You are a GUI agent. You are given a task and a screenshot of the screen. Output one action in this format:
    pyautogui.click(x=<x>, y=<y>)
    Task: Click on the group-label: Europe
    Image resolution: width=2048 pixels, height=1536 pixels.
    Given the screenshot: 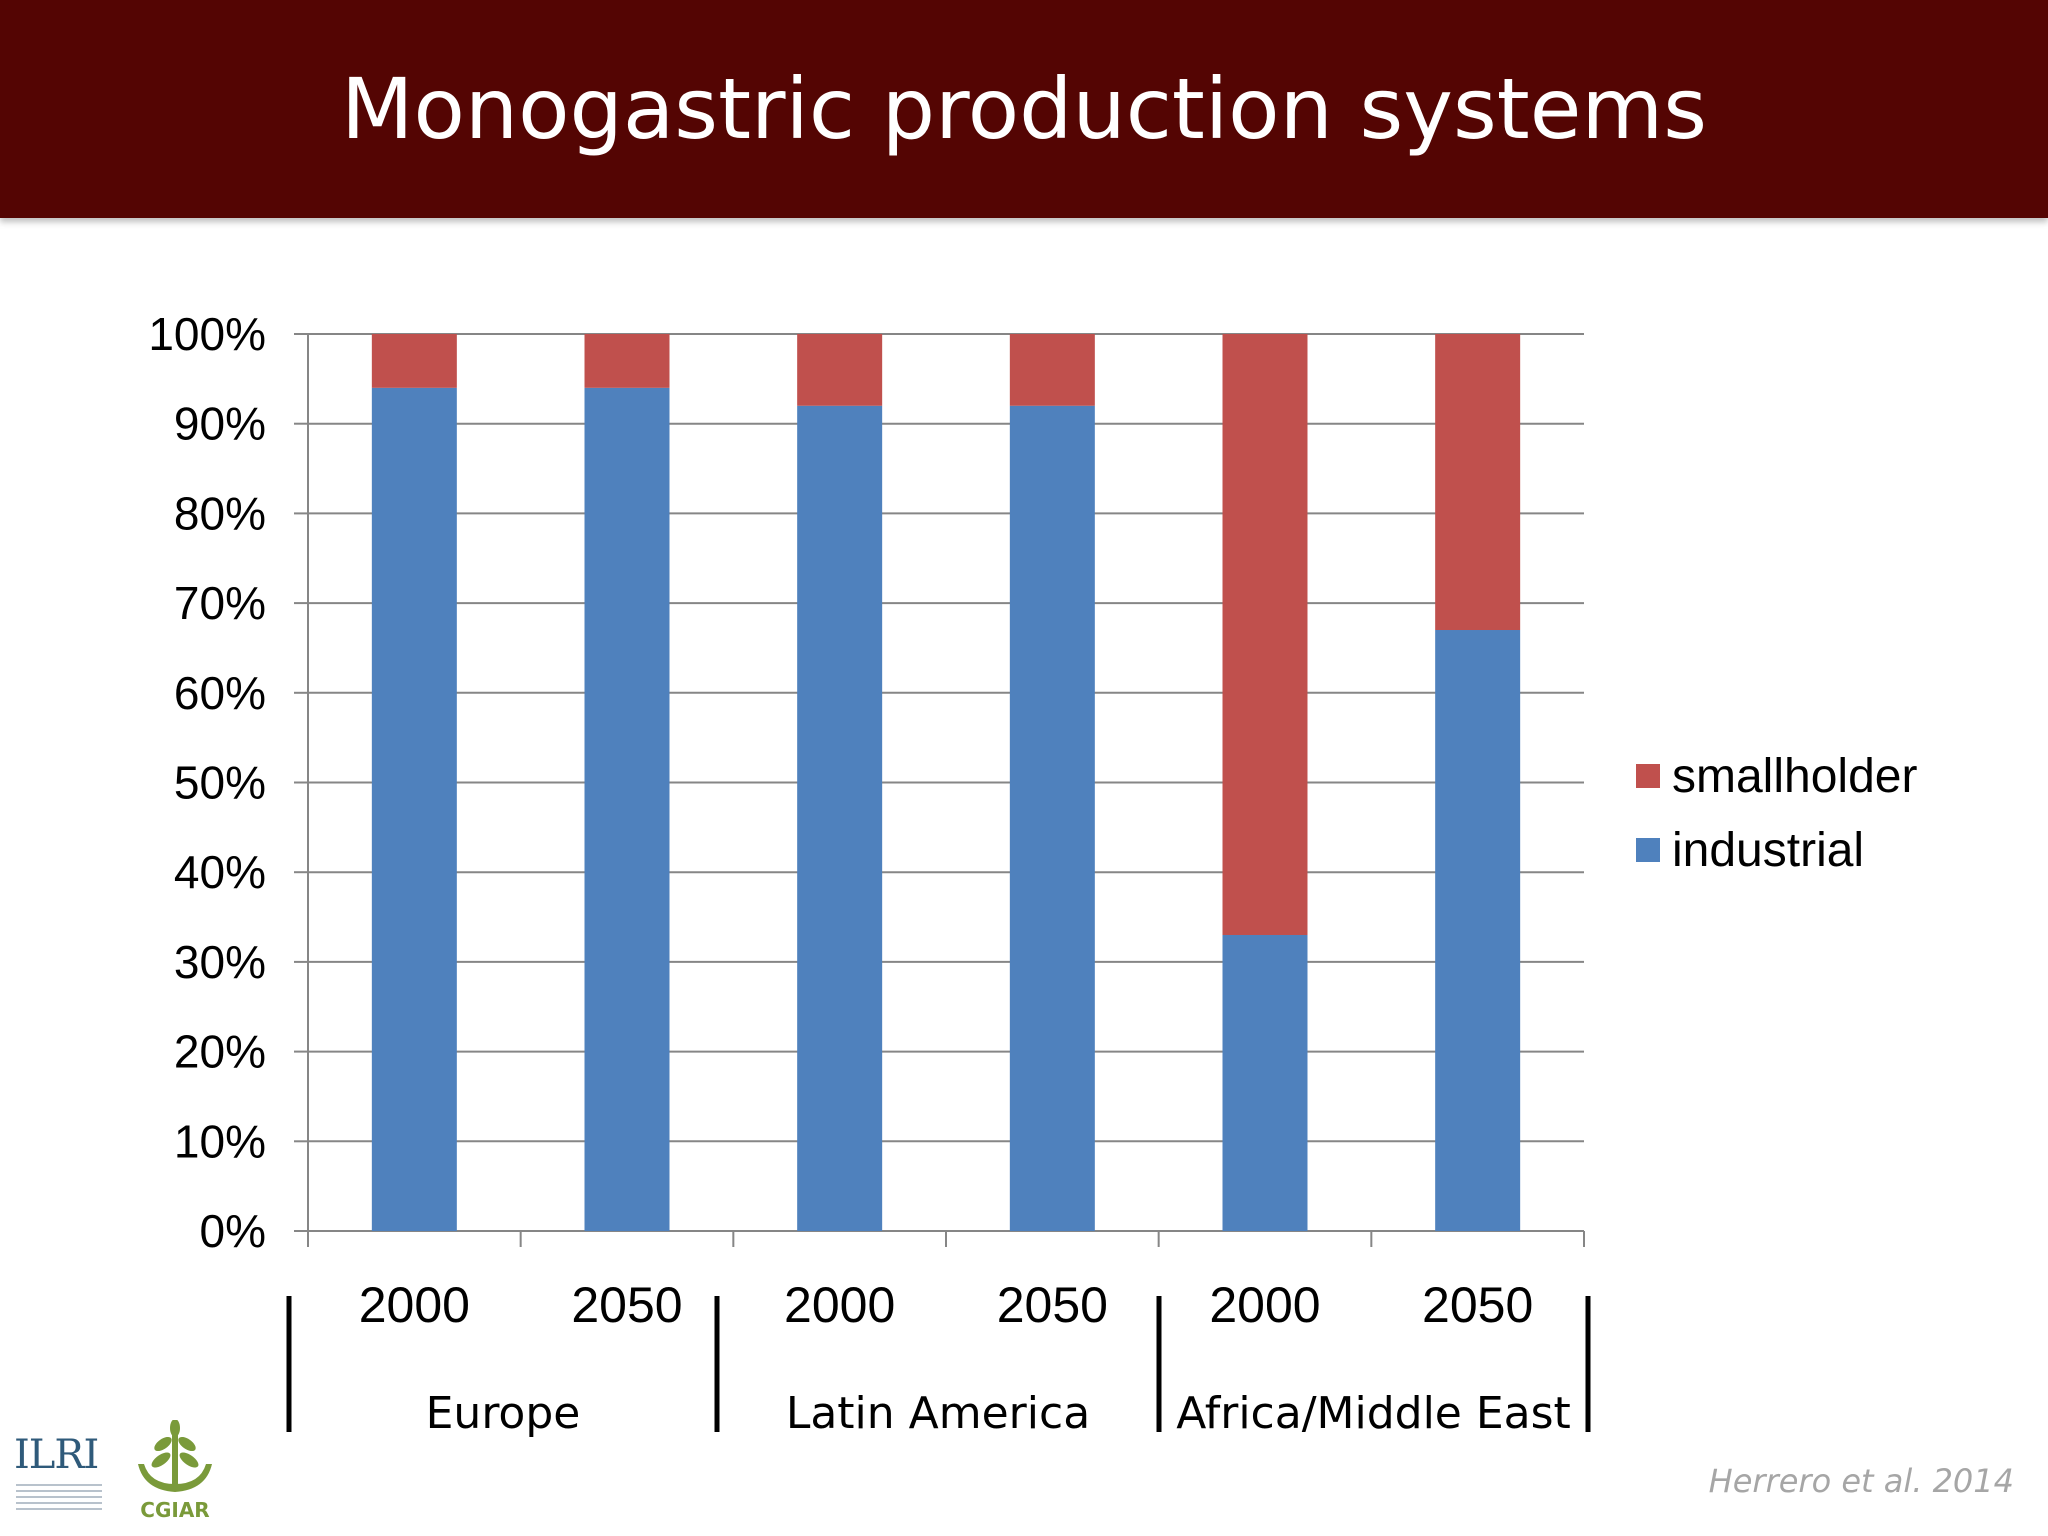 What is the action you would take?
    pyautogui.click(x=503, y=1413)
    